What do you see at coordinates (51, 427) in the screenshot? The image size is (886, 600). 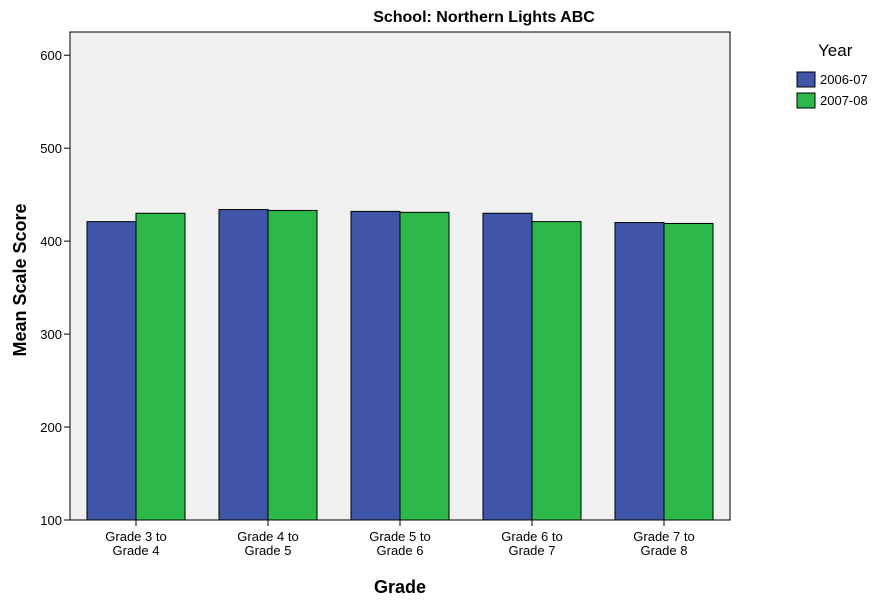 I see `y-tick-label: 200` at bounding box center [51, 427].